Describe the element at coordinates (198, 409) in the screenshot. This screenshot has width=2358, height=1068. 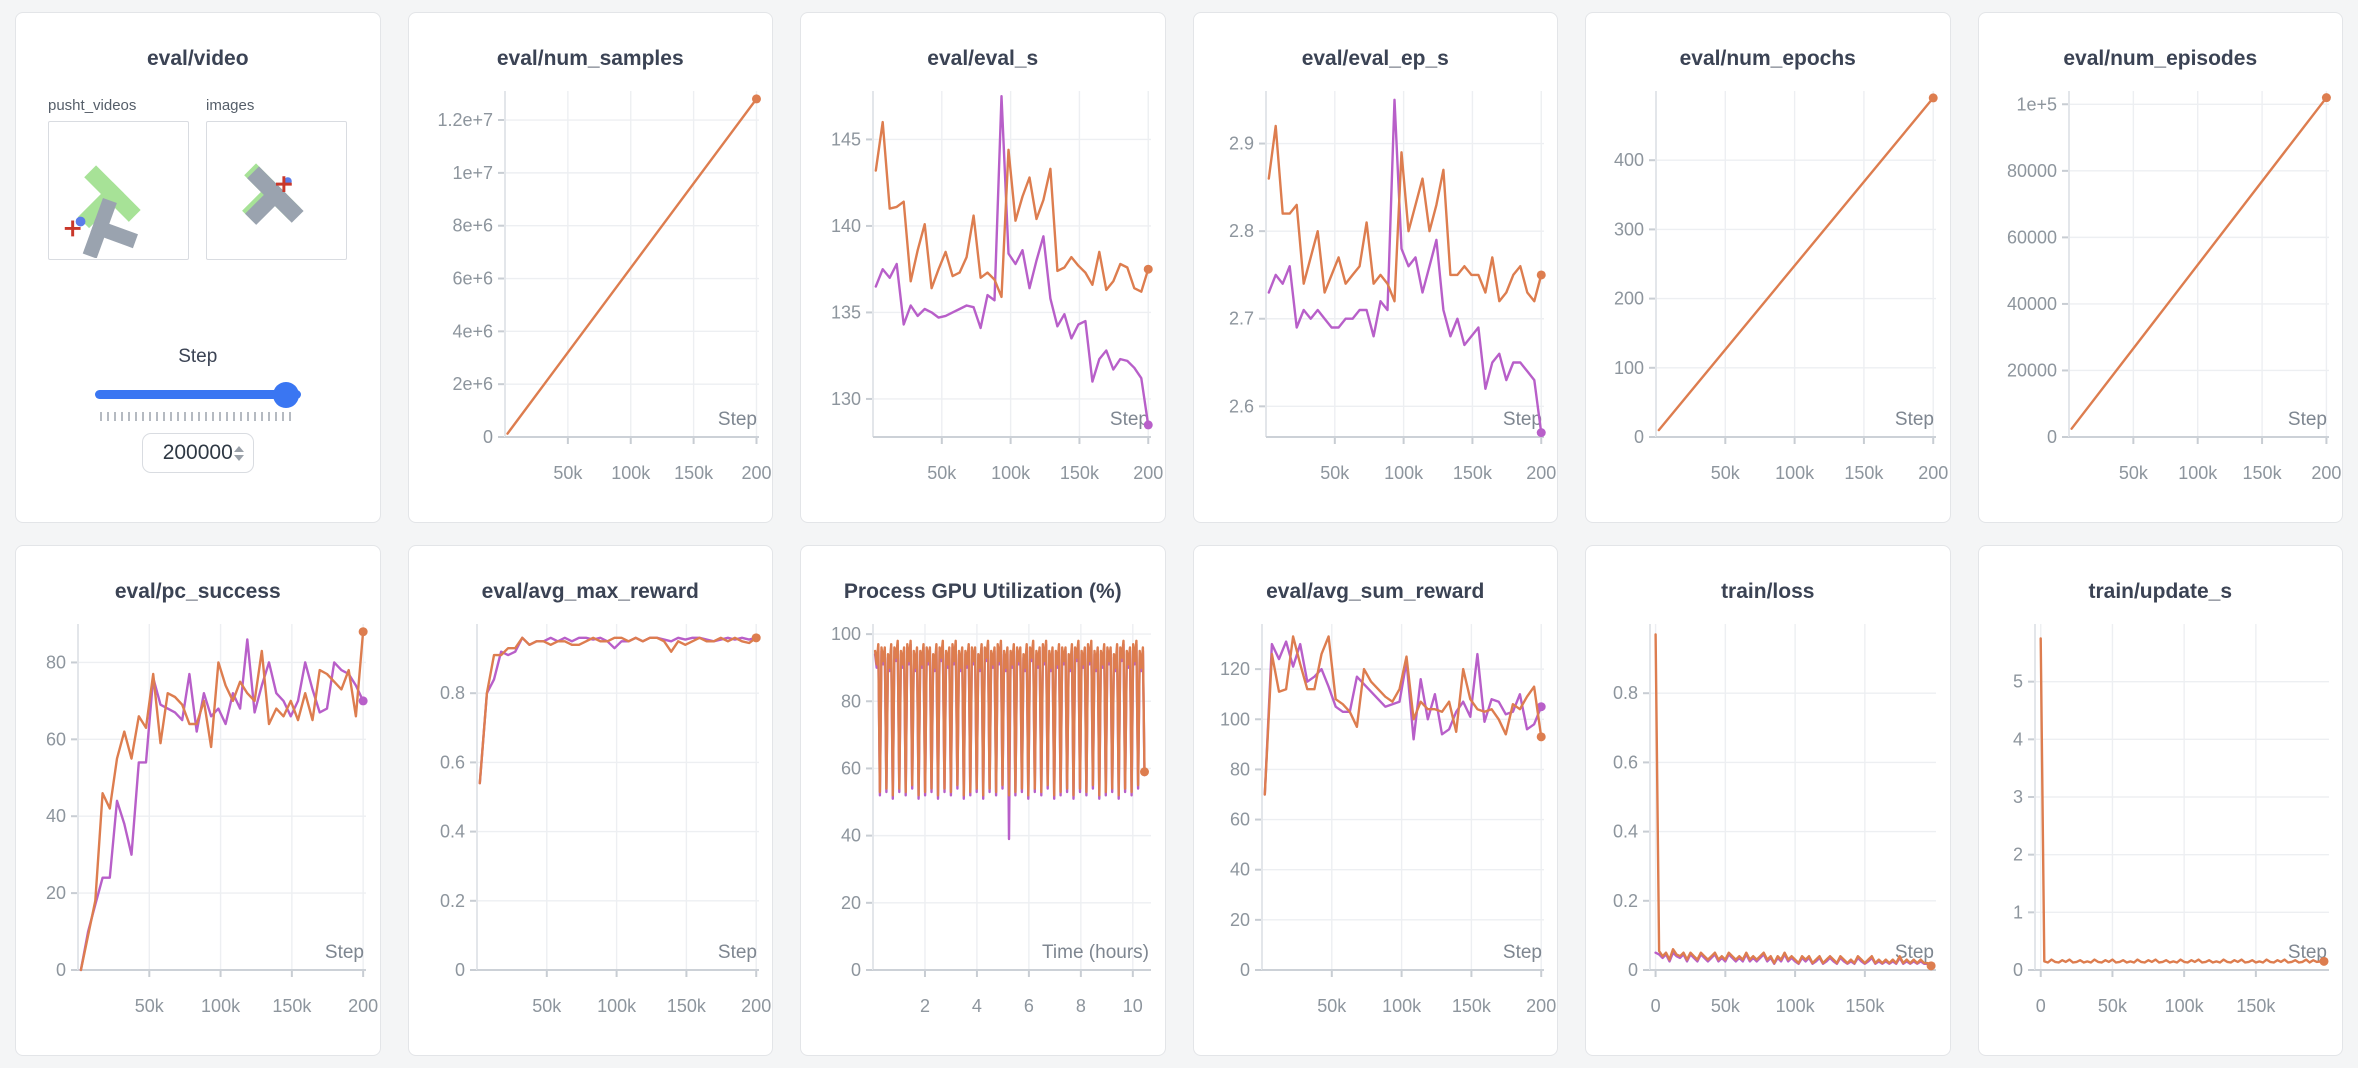
I see `step-control: Step 200000` at that location.